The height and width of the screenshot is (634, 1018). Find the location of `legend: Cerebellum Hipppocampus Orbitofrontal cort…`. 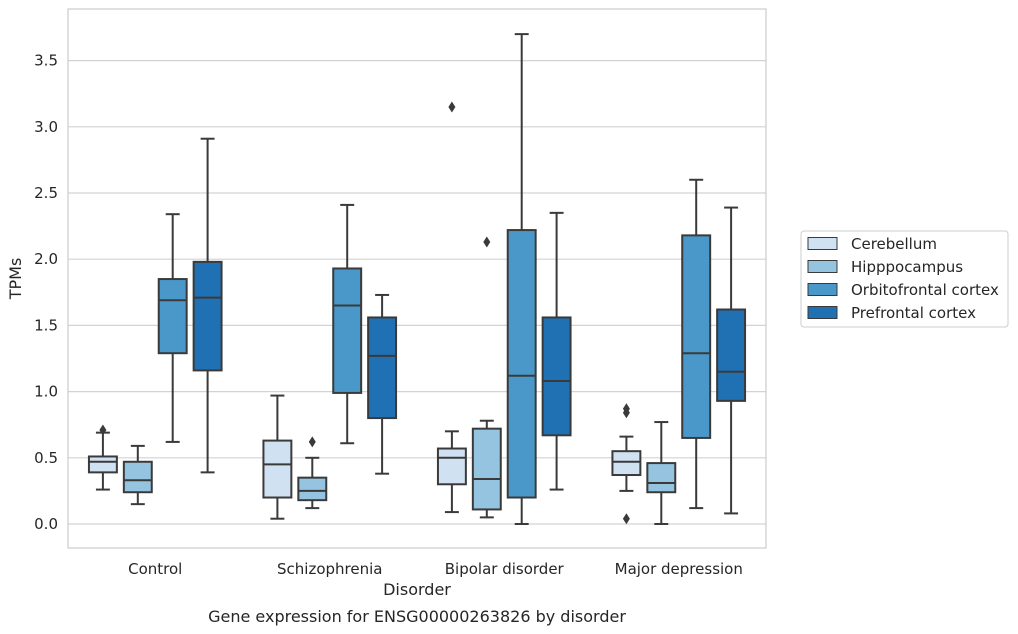

legend: Cerebellum Hipppocampus Orbitofrontal cort… is located at coordinates (904, 279).